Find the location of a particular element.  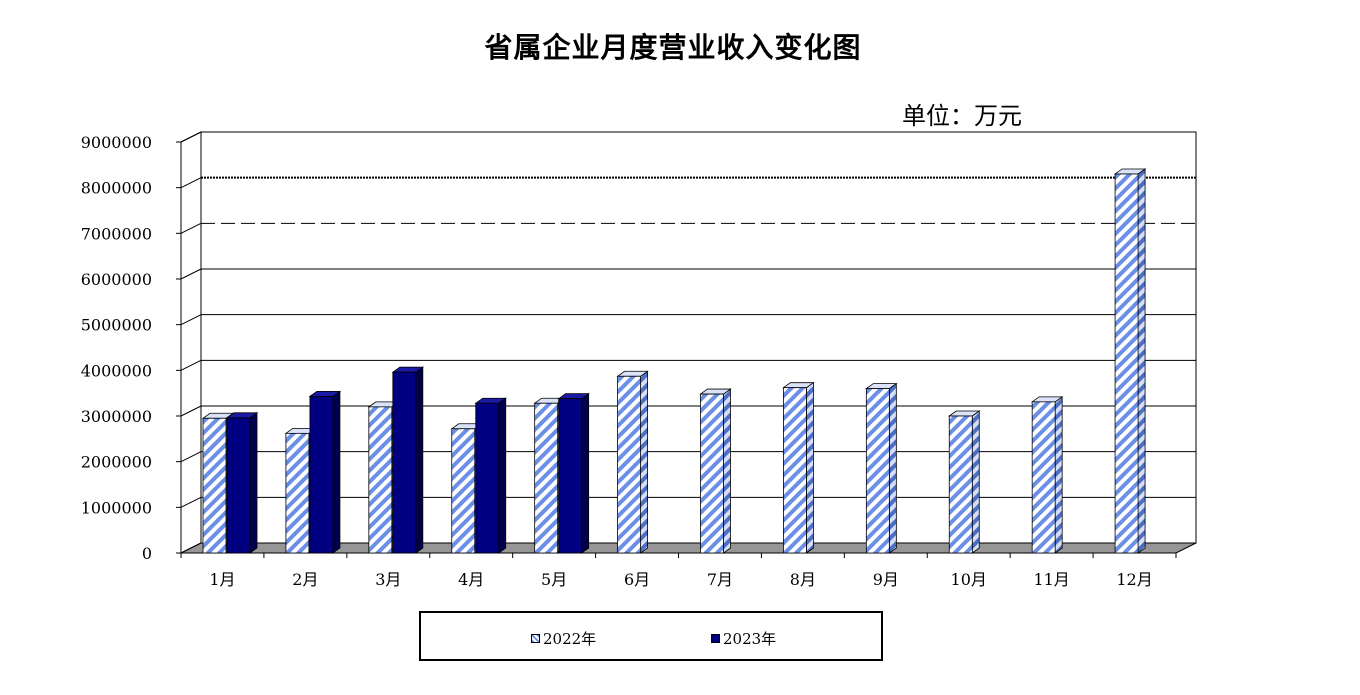

y-tick-label: 2000000 is located at coordinates (116, 462).